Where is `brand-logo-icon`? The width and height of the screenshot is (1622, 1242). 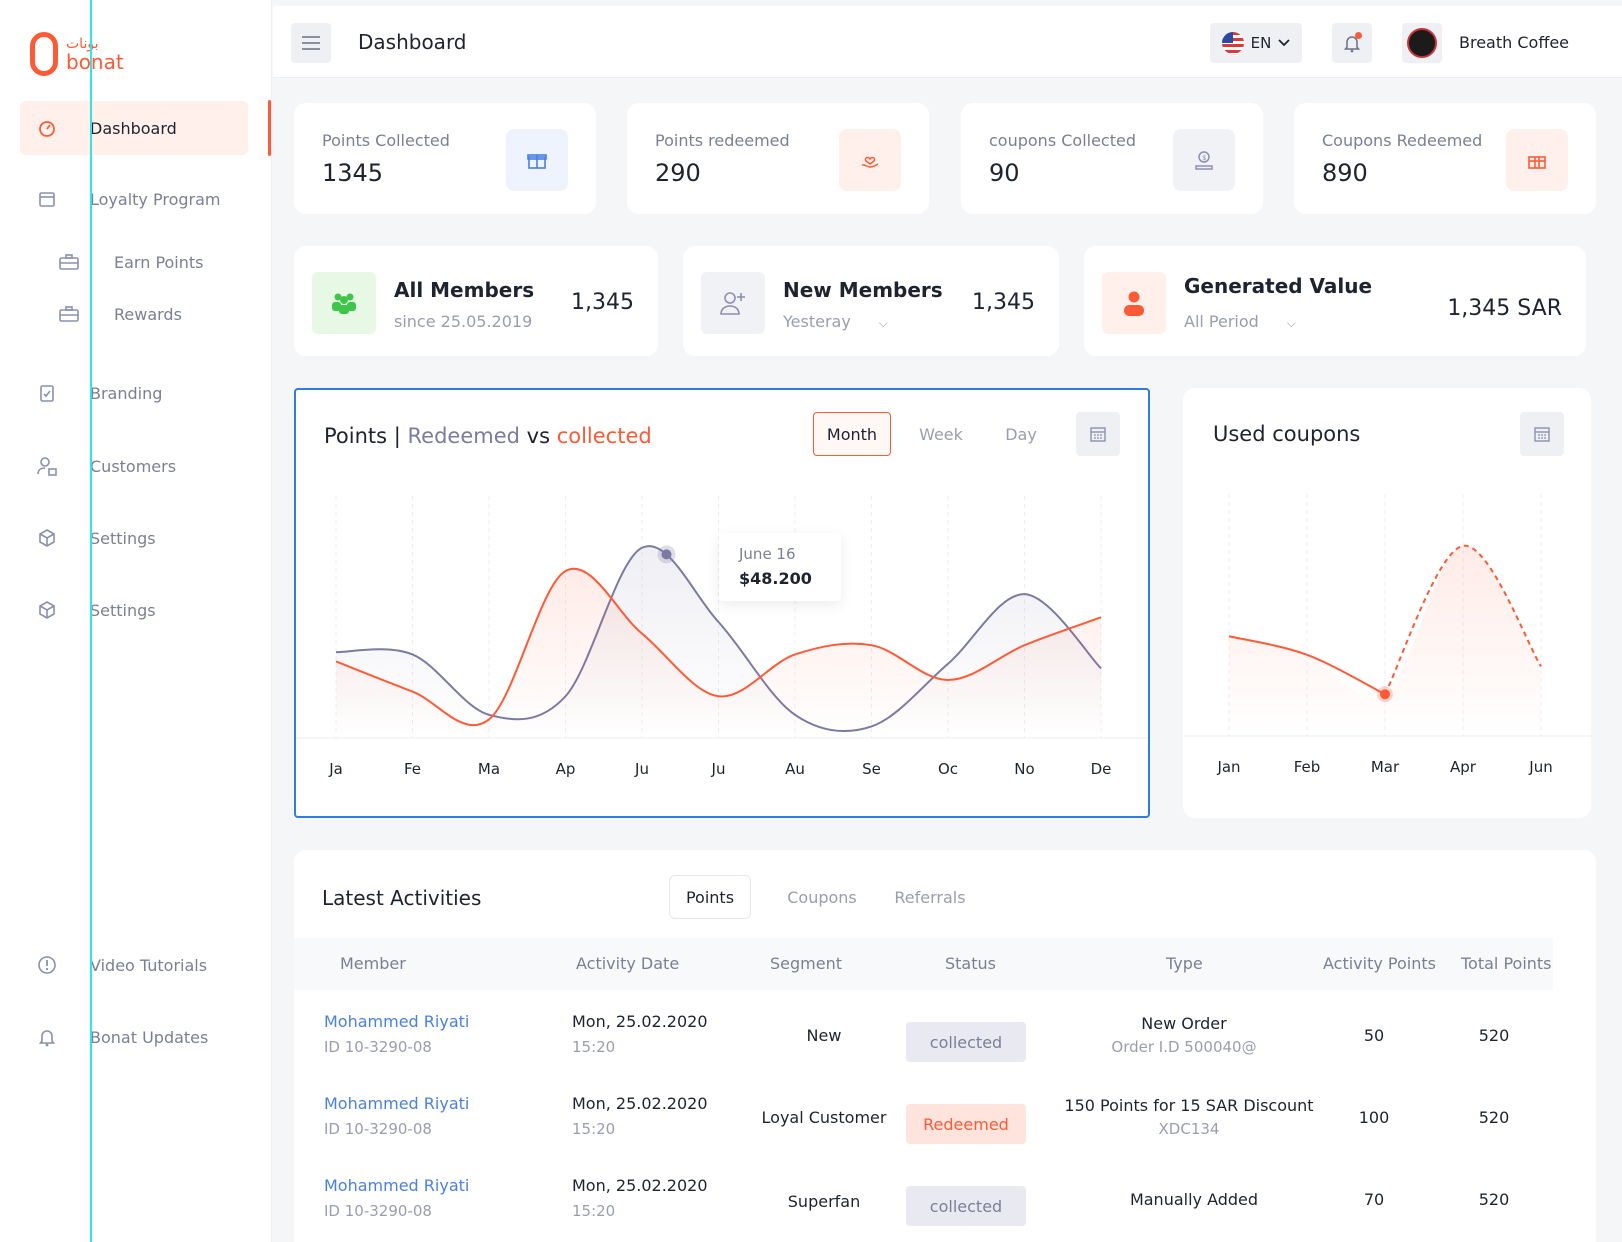
brand-logo-icon is located at coordinates (1422, 43).